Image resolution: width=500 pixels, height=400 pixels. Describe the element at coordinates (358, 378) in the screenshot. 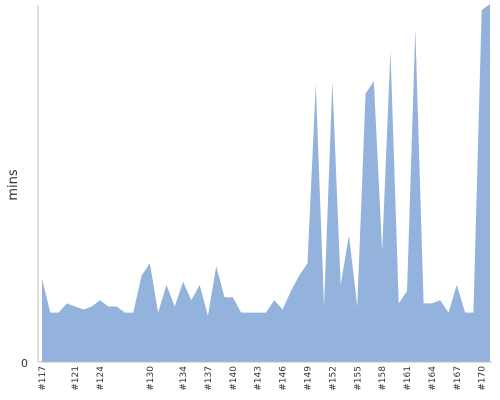

I see `x-tick-label: #155` at that location.